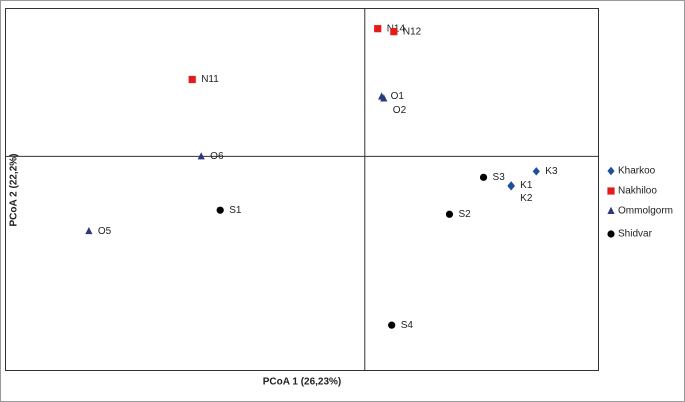 This screenshot has width=685, height=402. I want to click on point-label: N11, so click(210, 79).